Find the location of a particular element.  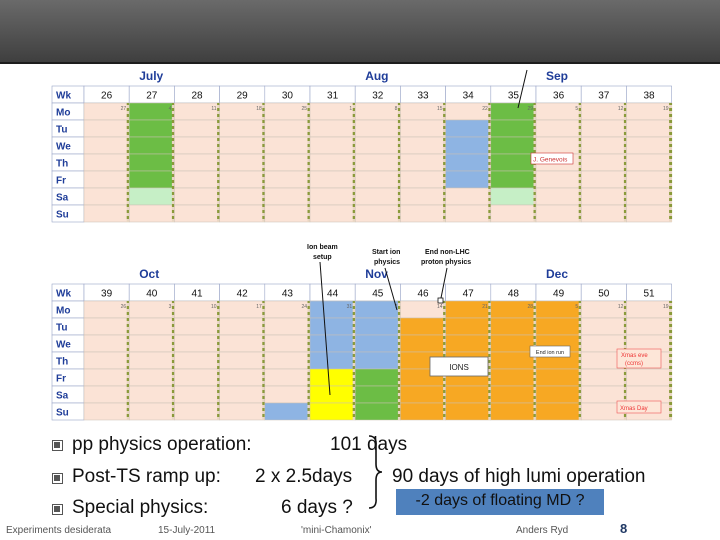

genevois-box is located at coordinates (552, 158).